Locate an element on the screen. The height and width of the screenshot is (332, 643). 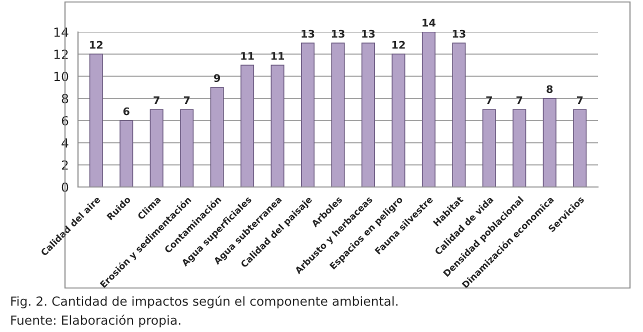
caption: Fig. 2. Cantidad de impactos según el componente ambiental. is located at coordinates (204, 302).